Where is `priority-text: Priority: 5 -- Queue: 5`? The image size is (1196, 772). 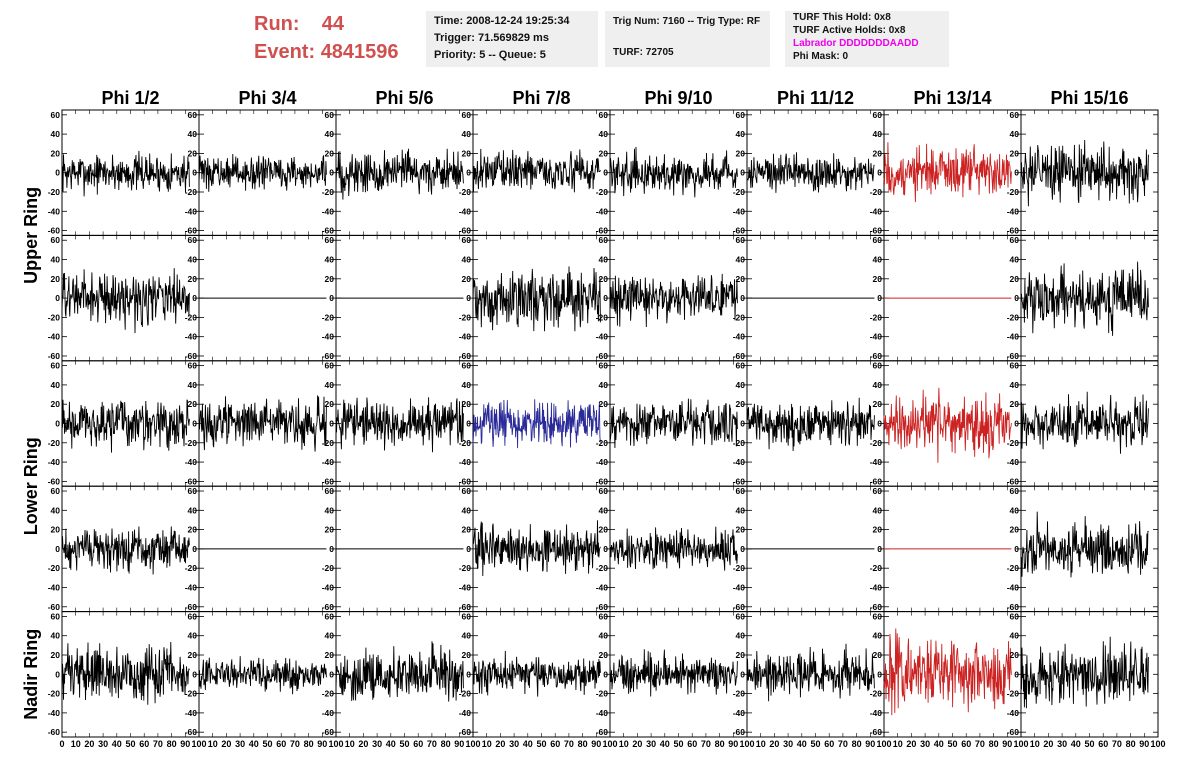
priority-text: Priority: 5 -- Queue: 5 is located at coordinates (490, 55).